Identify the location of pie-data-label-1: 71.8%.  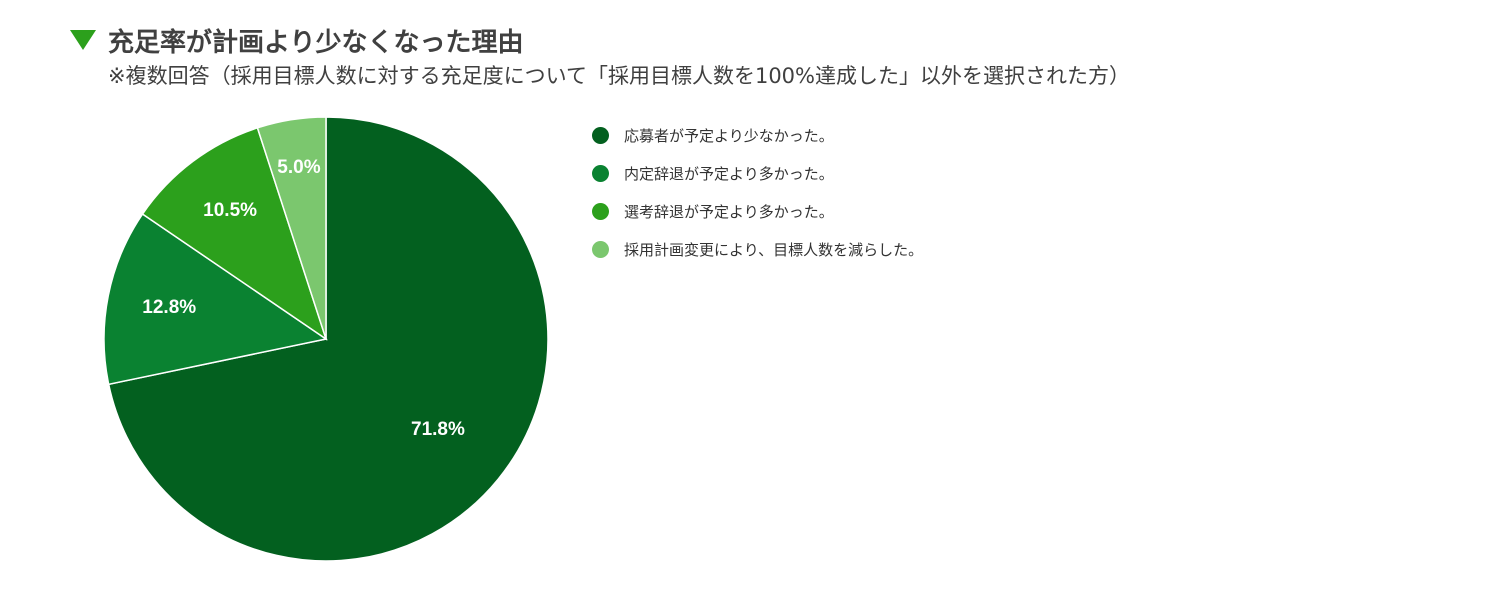
(438, 429).